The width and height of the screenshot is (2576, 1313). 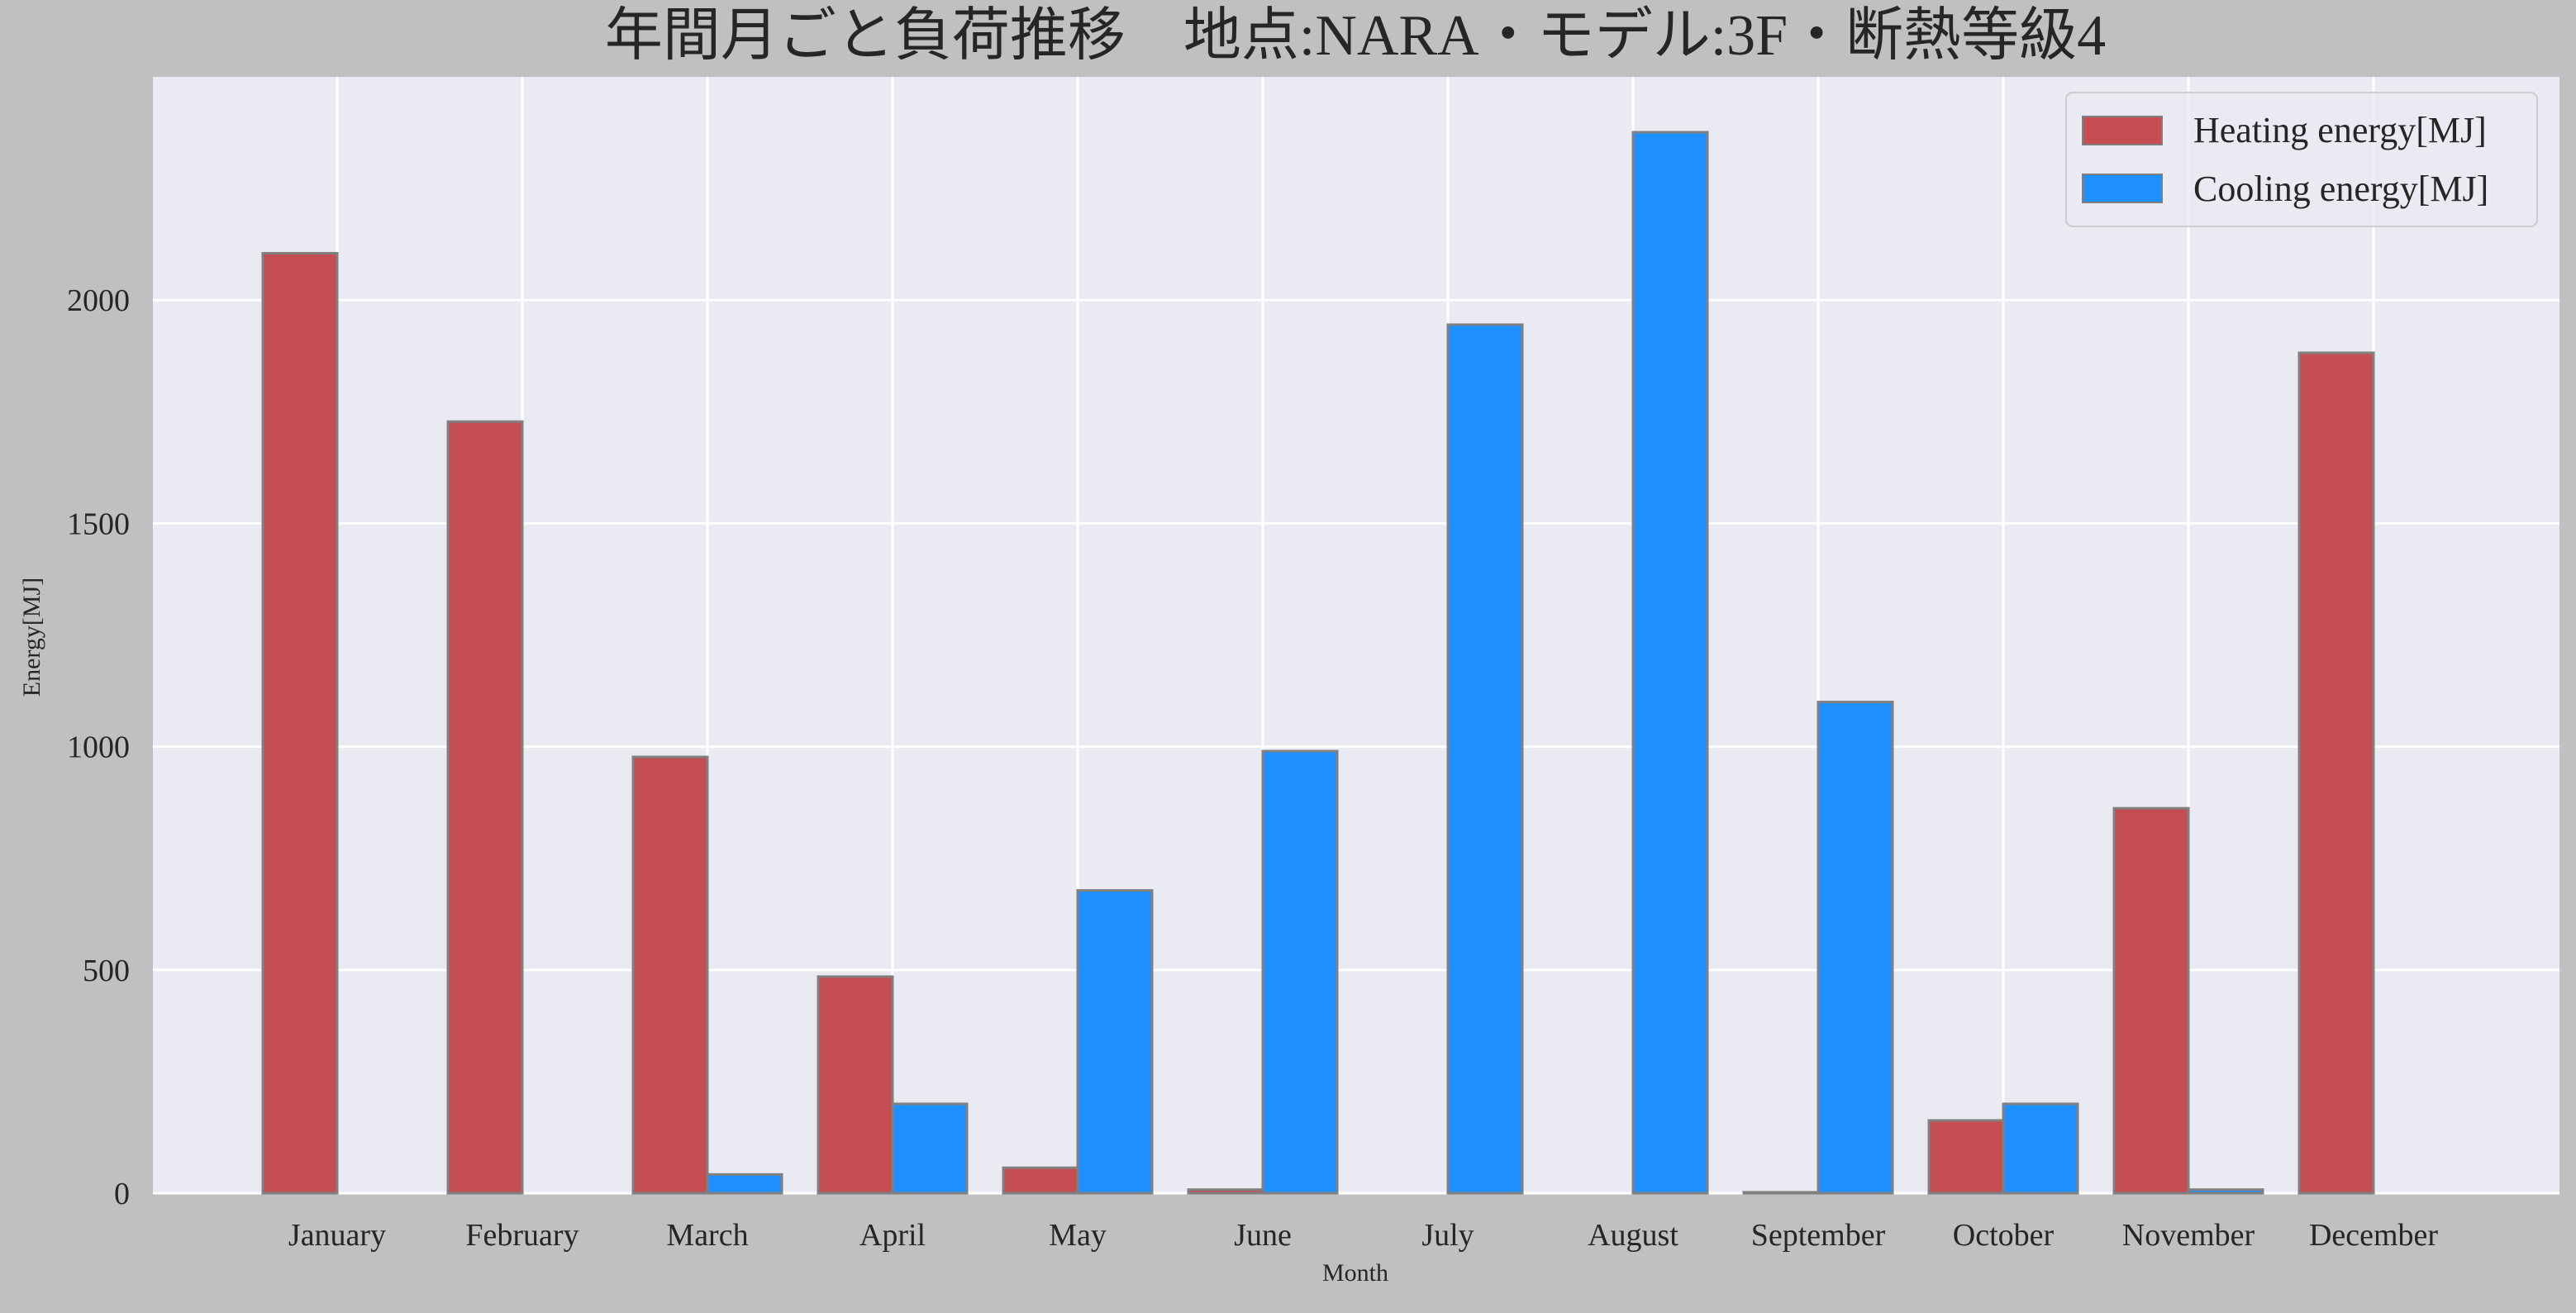 What do you see at coordinates (485, 807) in the screenshot?
I see `bar-heating-february` at bounding box center [485, 807].